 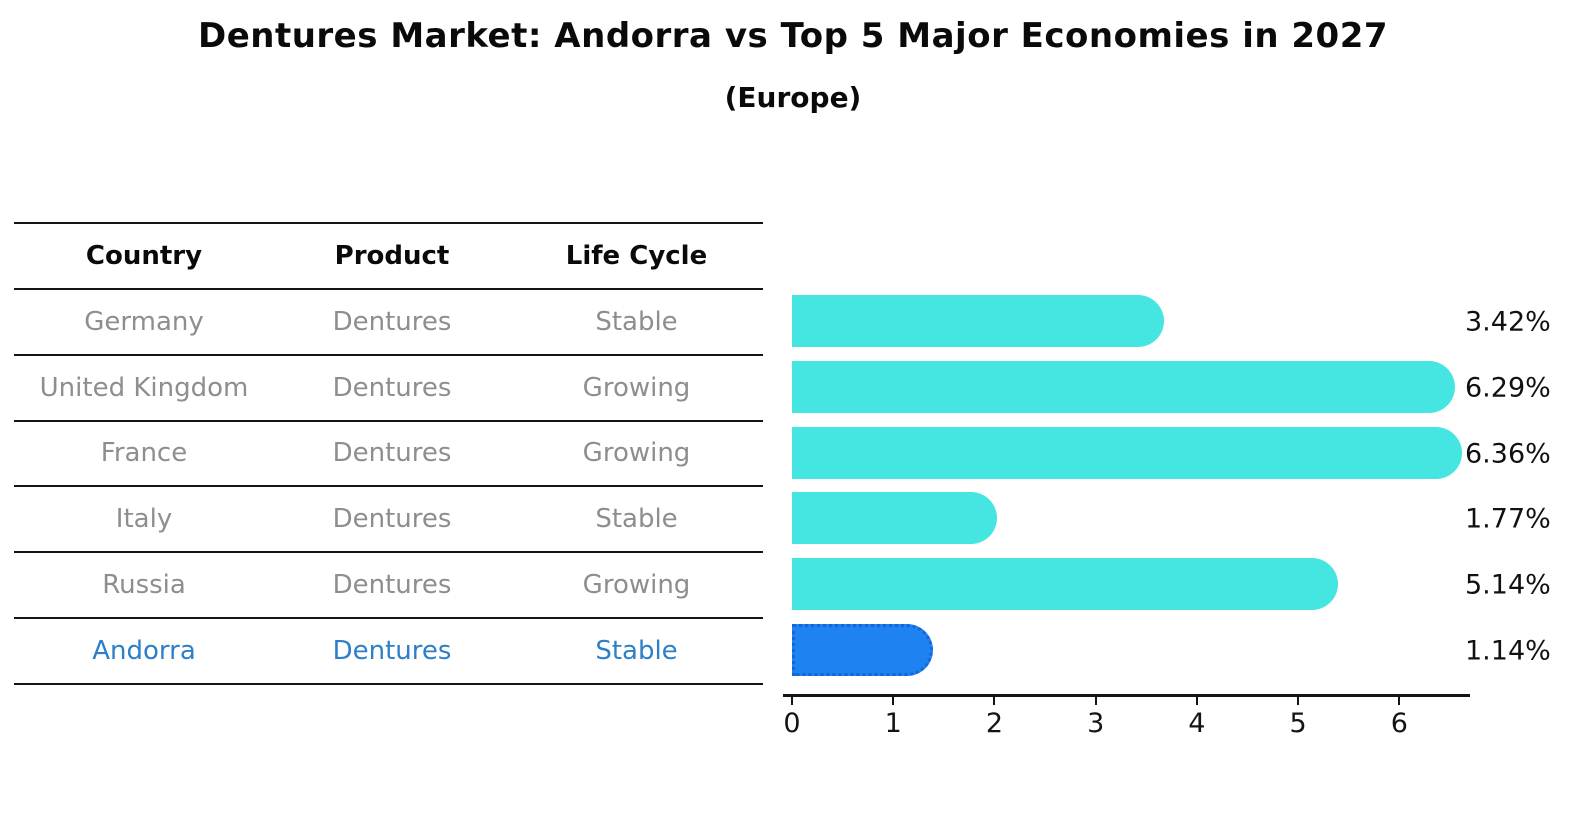 I want to click on table-cell-country: United Kingdom, so click(x=144, y=387).